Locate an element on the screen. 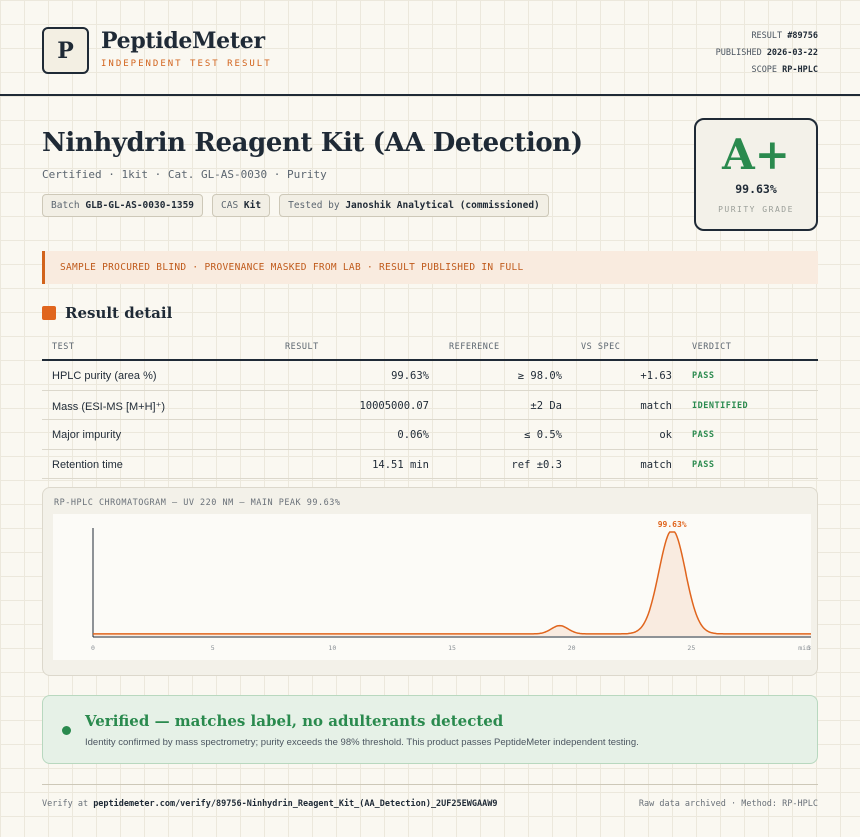 The height and width of the screenshot is (837, 860). product-title: Ninhydrin Reagent Kit (AA Detection) is located at coordinates (312, 143).